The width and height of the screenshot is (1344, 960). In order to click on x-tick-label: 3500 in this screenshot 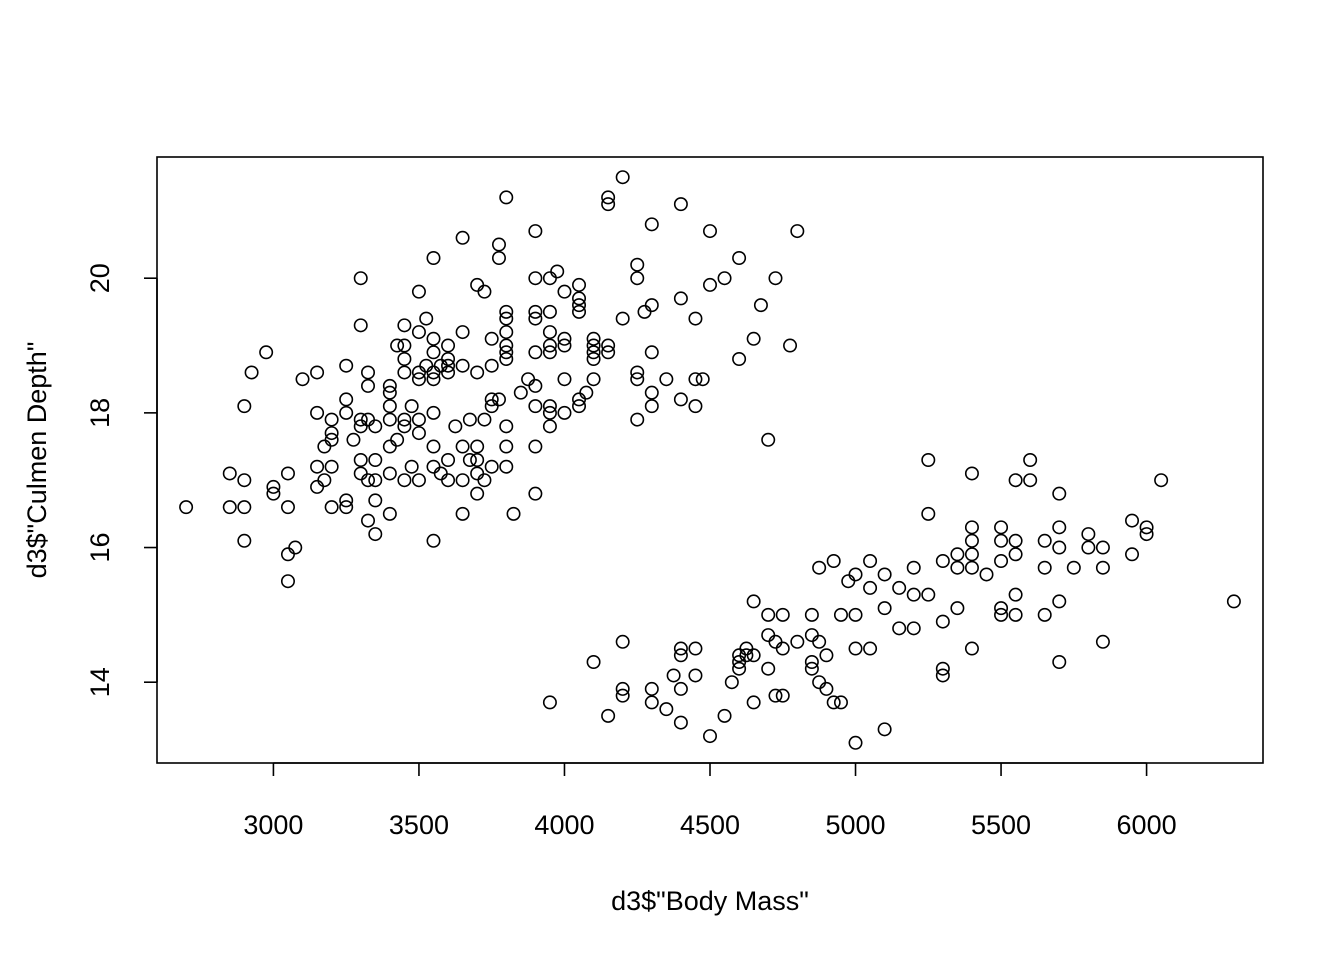, I will do `click(419, 825)`.